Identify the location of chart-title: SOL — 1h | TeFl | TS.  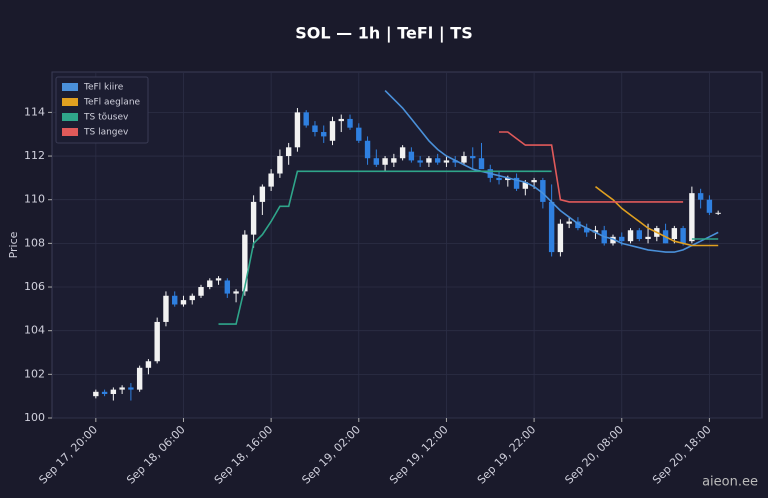
(383, 34).